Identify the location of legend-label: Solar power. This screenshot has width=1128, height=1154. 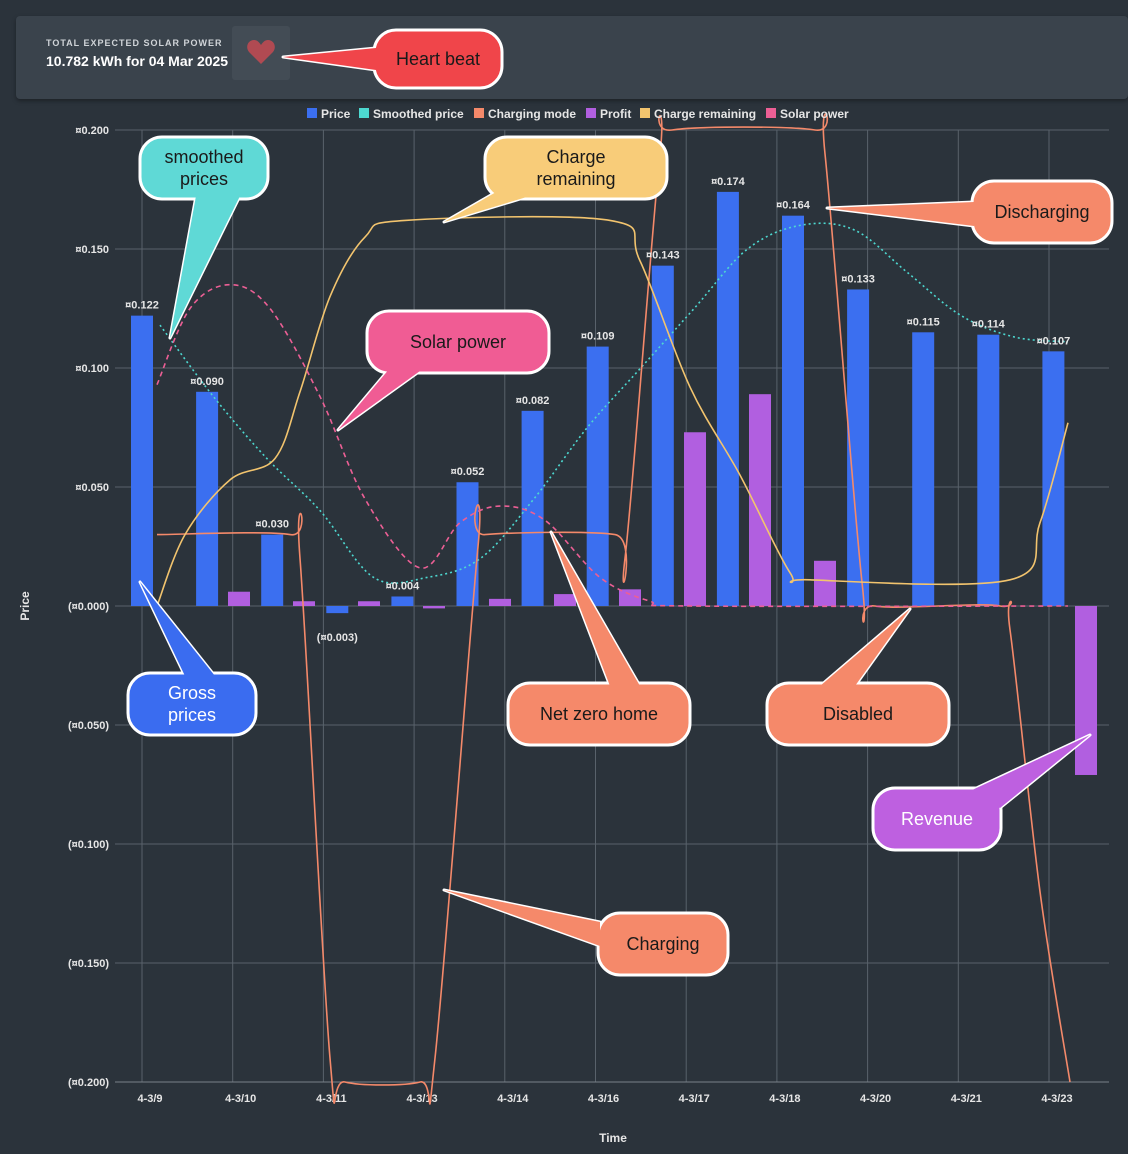
(814, 114).